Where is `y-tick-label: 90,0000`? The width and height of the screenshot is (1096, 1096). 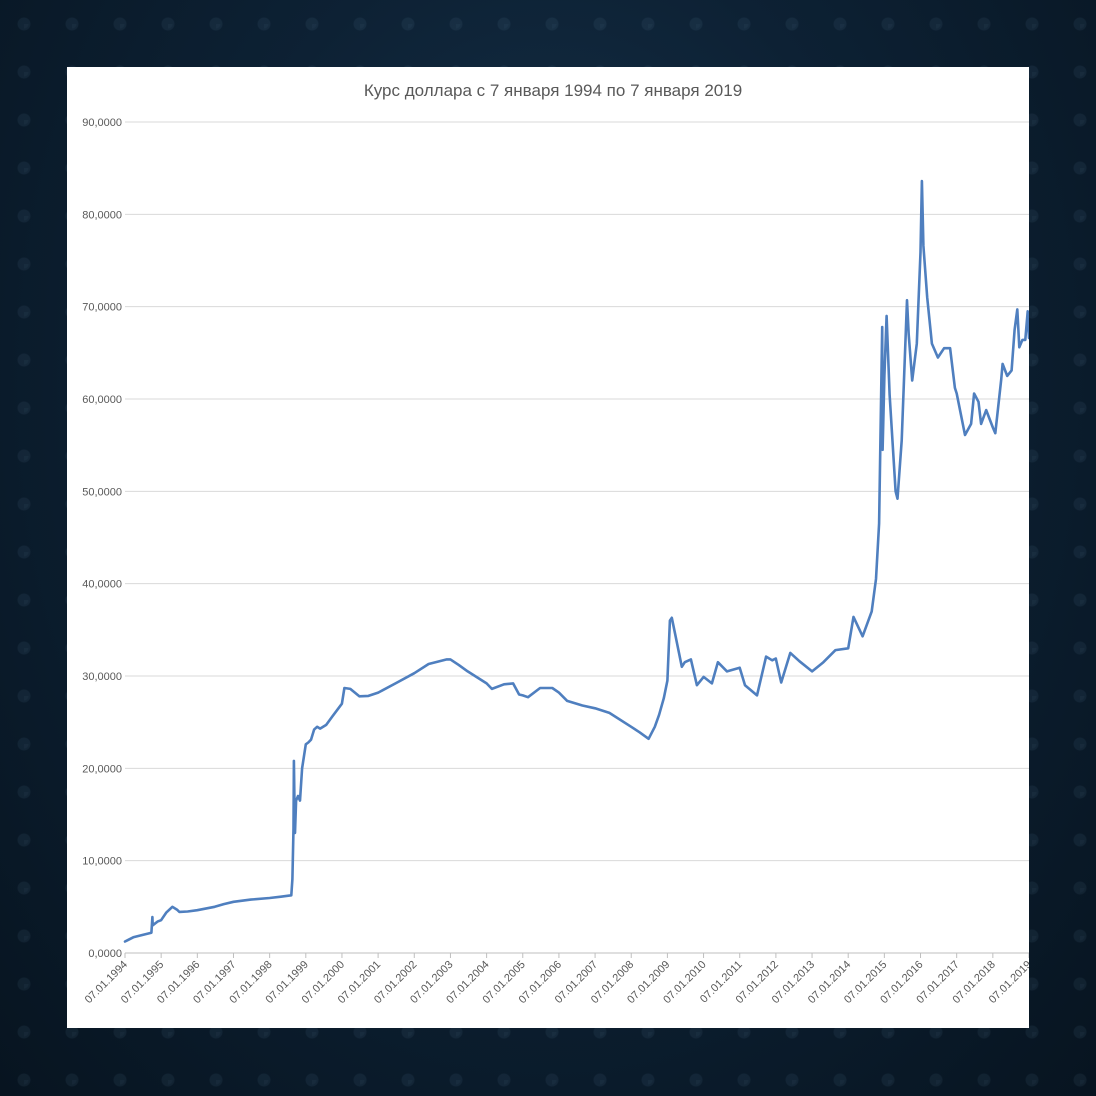 y-tick-label: 90,0000 is located at coordinates (102, 123).